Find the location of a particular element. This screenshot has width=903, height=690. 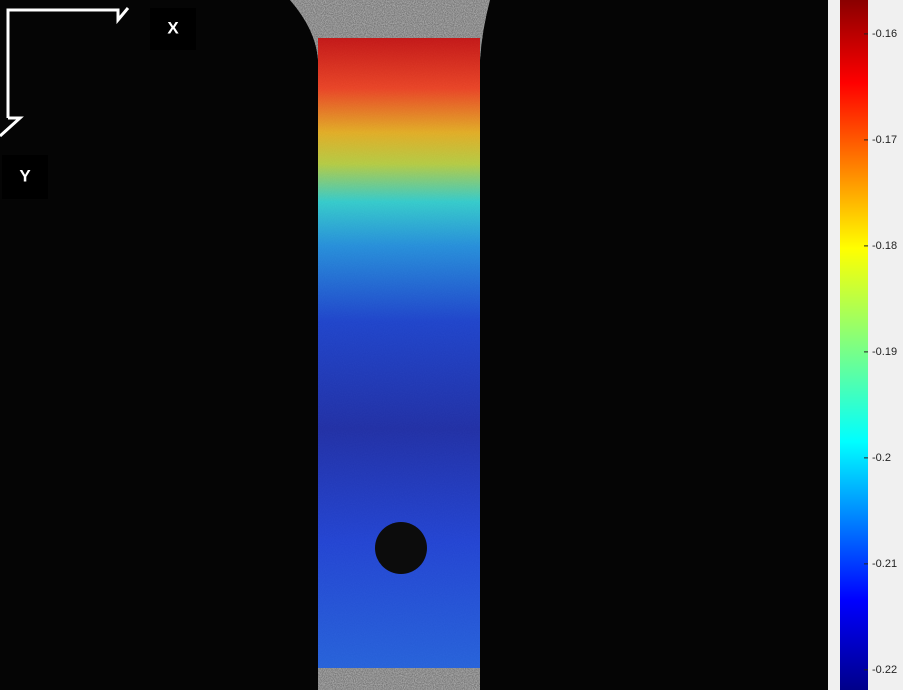

y-label-box is located at coordinates (25, 177).